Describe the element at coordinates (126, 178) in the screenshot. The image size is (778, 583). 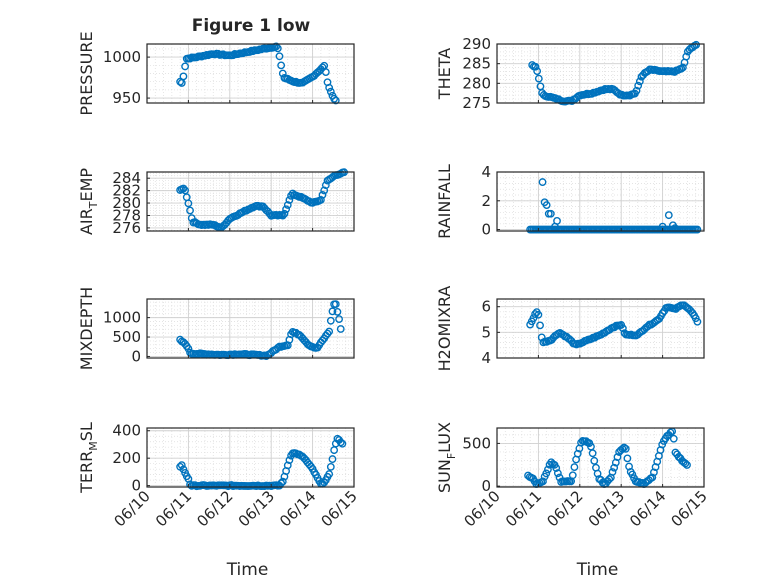
I see `y-tick-label: 284` at that location.